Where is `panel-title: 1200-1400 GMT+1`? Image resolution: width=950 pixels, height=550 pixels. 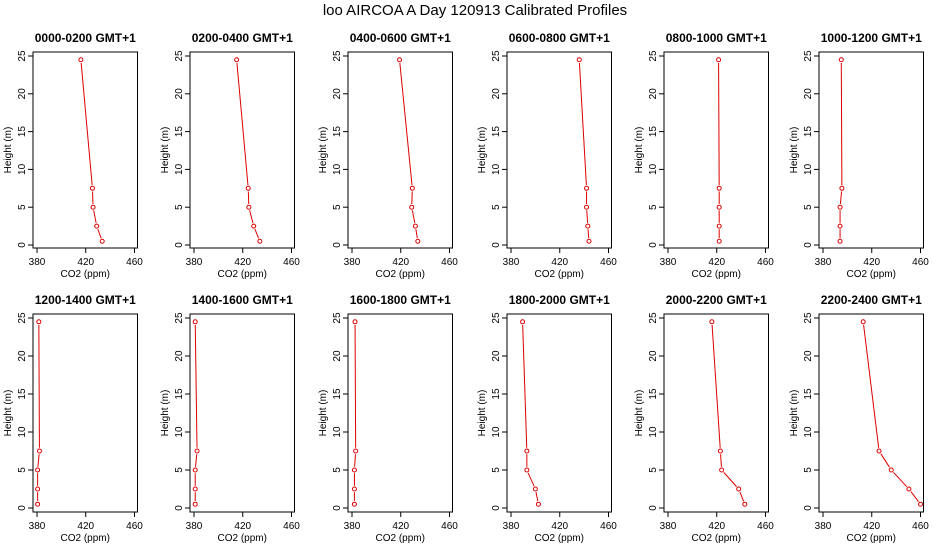 panel-title: 1200-1400 GMT+1 is located at coordinates (85, 300).